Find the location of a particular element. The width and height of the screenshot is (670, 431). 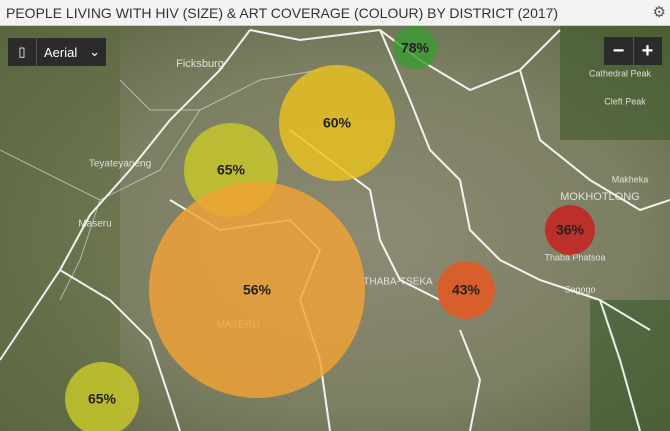

bubble-label: 60% is located at coordinates (337, 123).